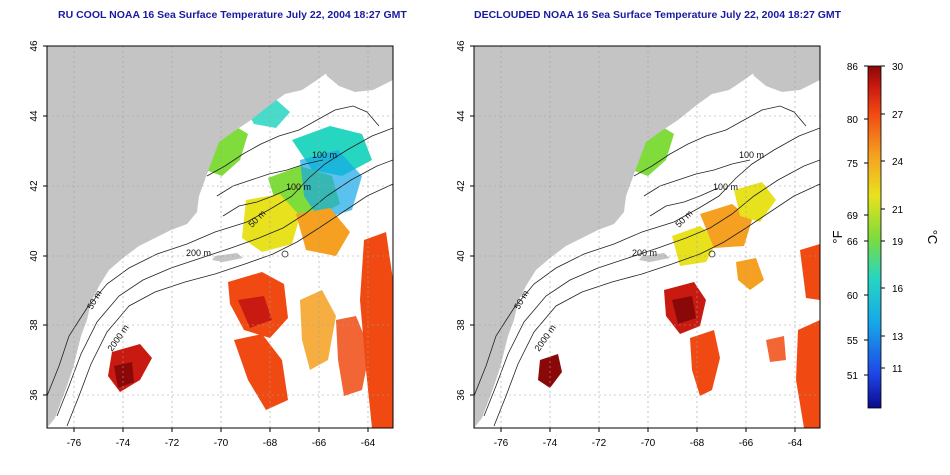 The image size is (950, 475). What do you see at coordinates (853, 296) in the screenshot?
I see `f-tick-label: 60` at bounding box center [853, 296].